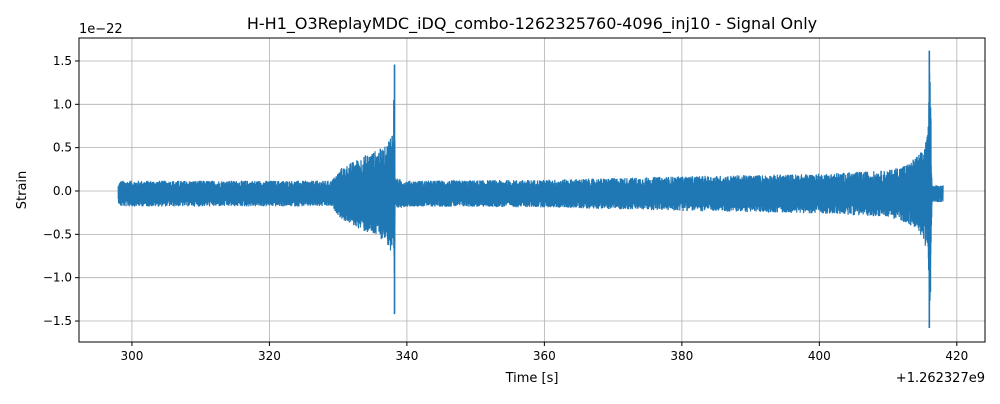 The width and height of the screenshot is (1000, 404). I want to click on x-tick-label: 360, so click(544, 356).